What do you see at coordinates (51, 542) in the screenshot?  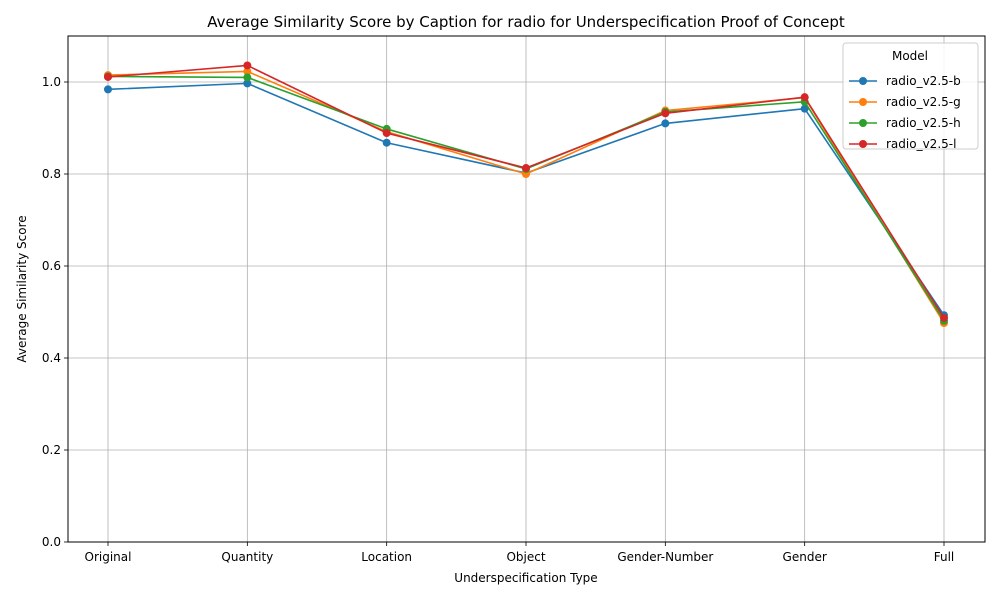 I see `y-tick-label: 0.0` at bounding box center [51, 542].